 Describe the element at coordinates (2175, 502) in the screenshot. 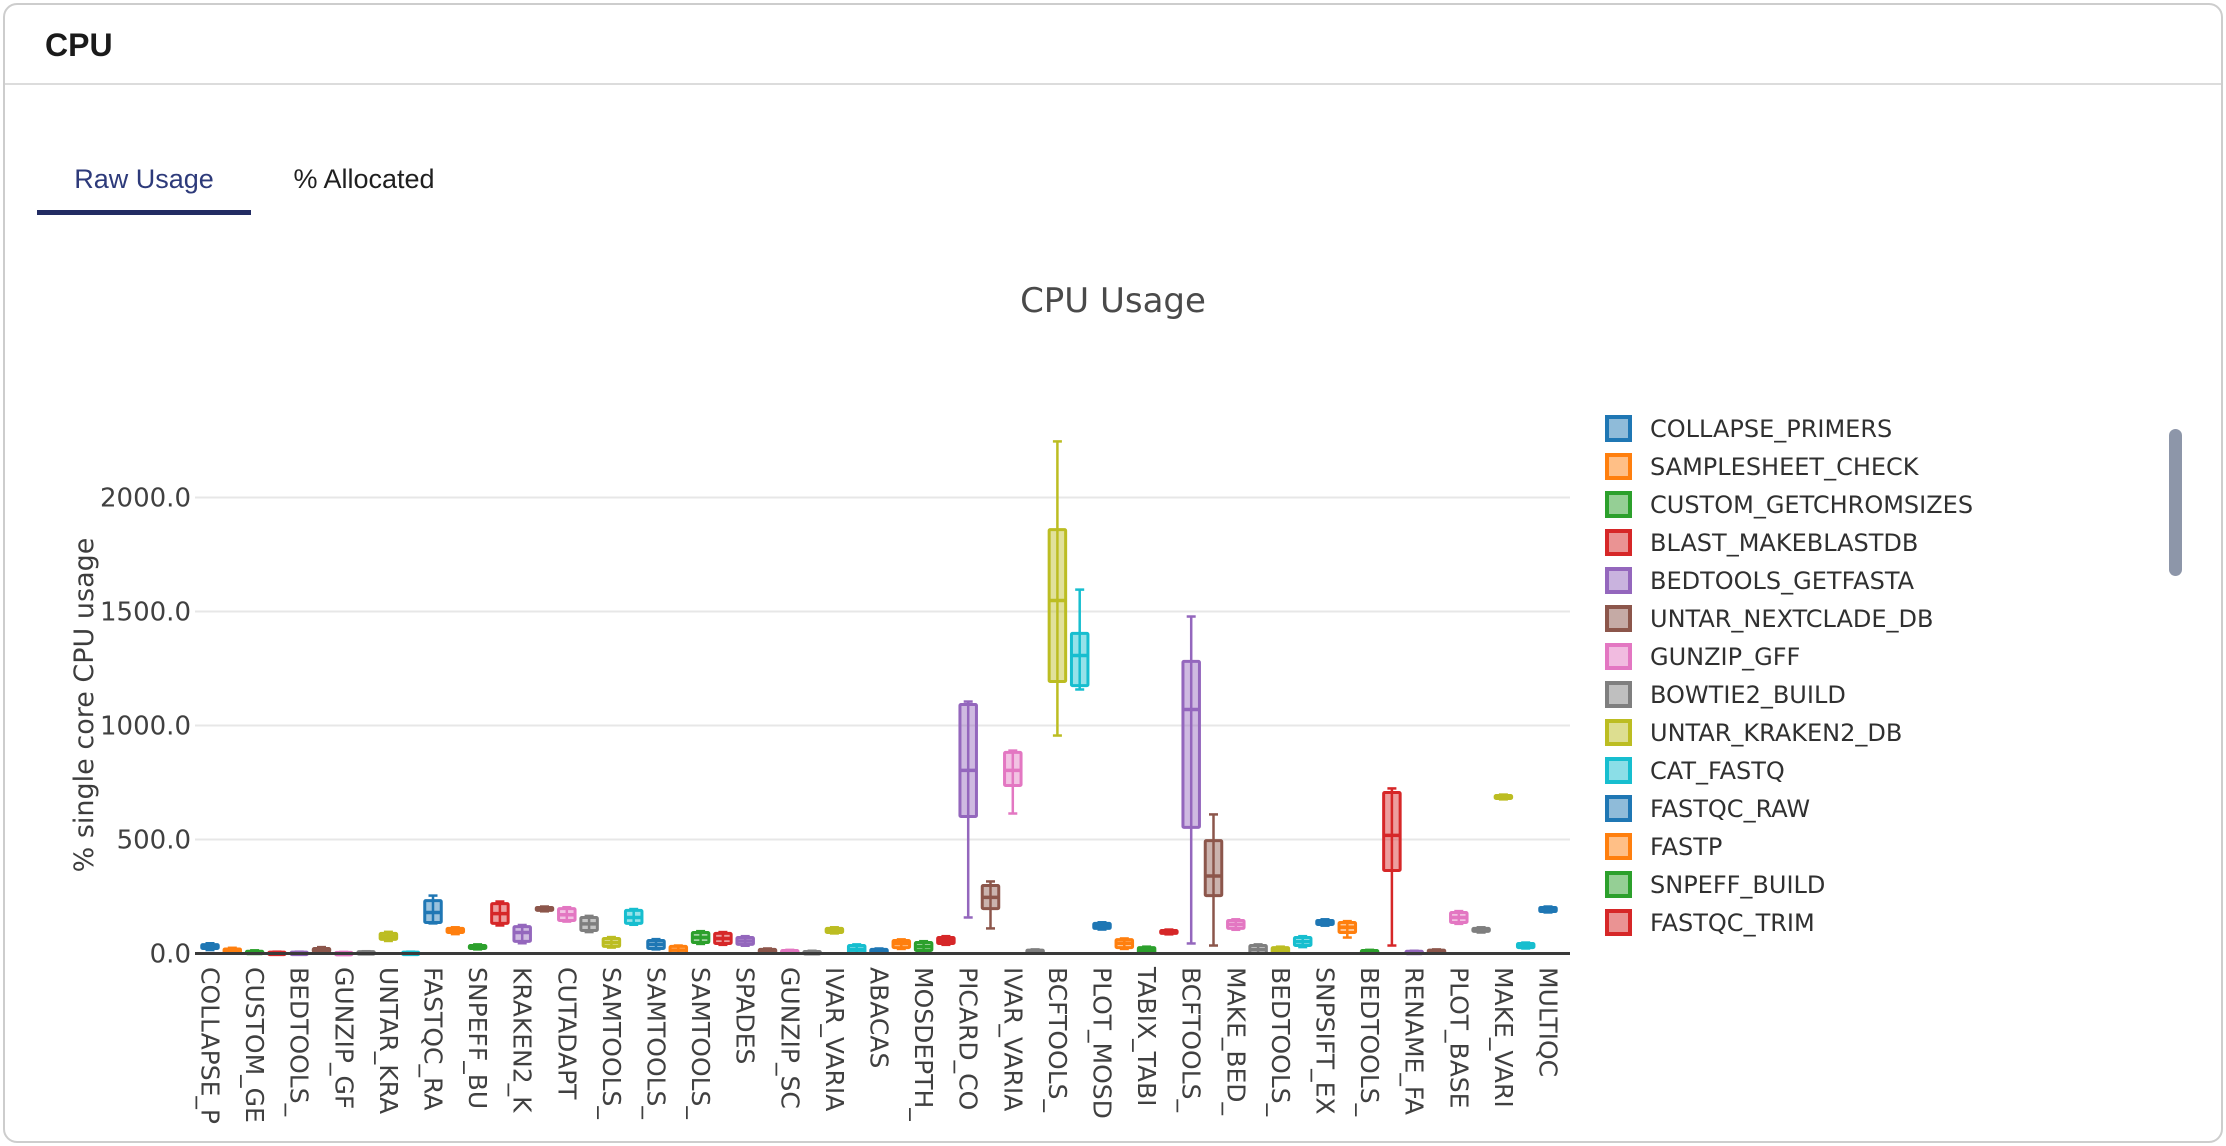

I see `legend-scrollbar-thumb` at that location.